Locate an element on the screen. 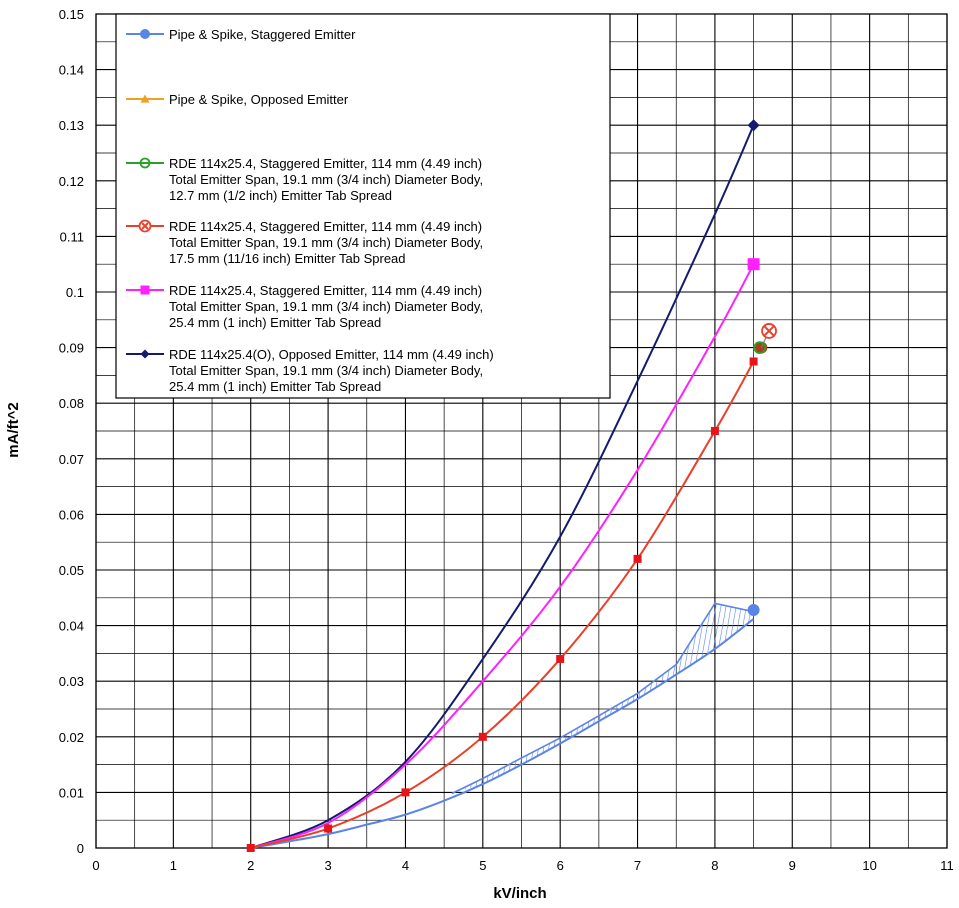 This screenshot has width=959, height=908. legend-entry: Pipe & Spike, Staggered Emitter is located at coordinates (241, 34).